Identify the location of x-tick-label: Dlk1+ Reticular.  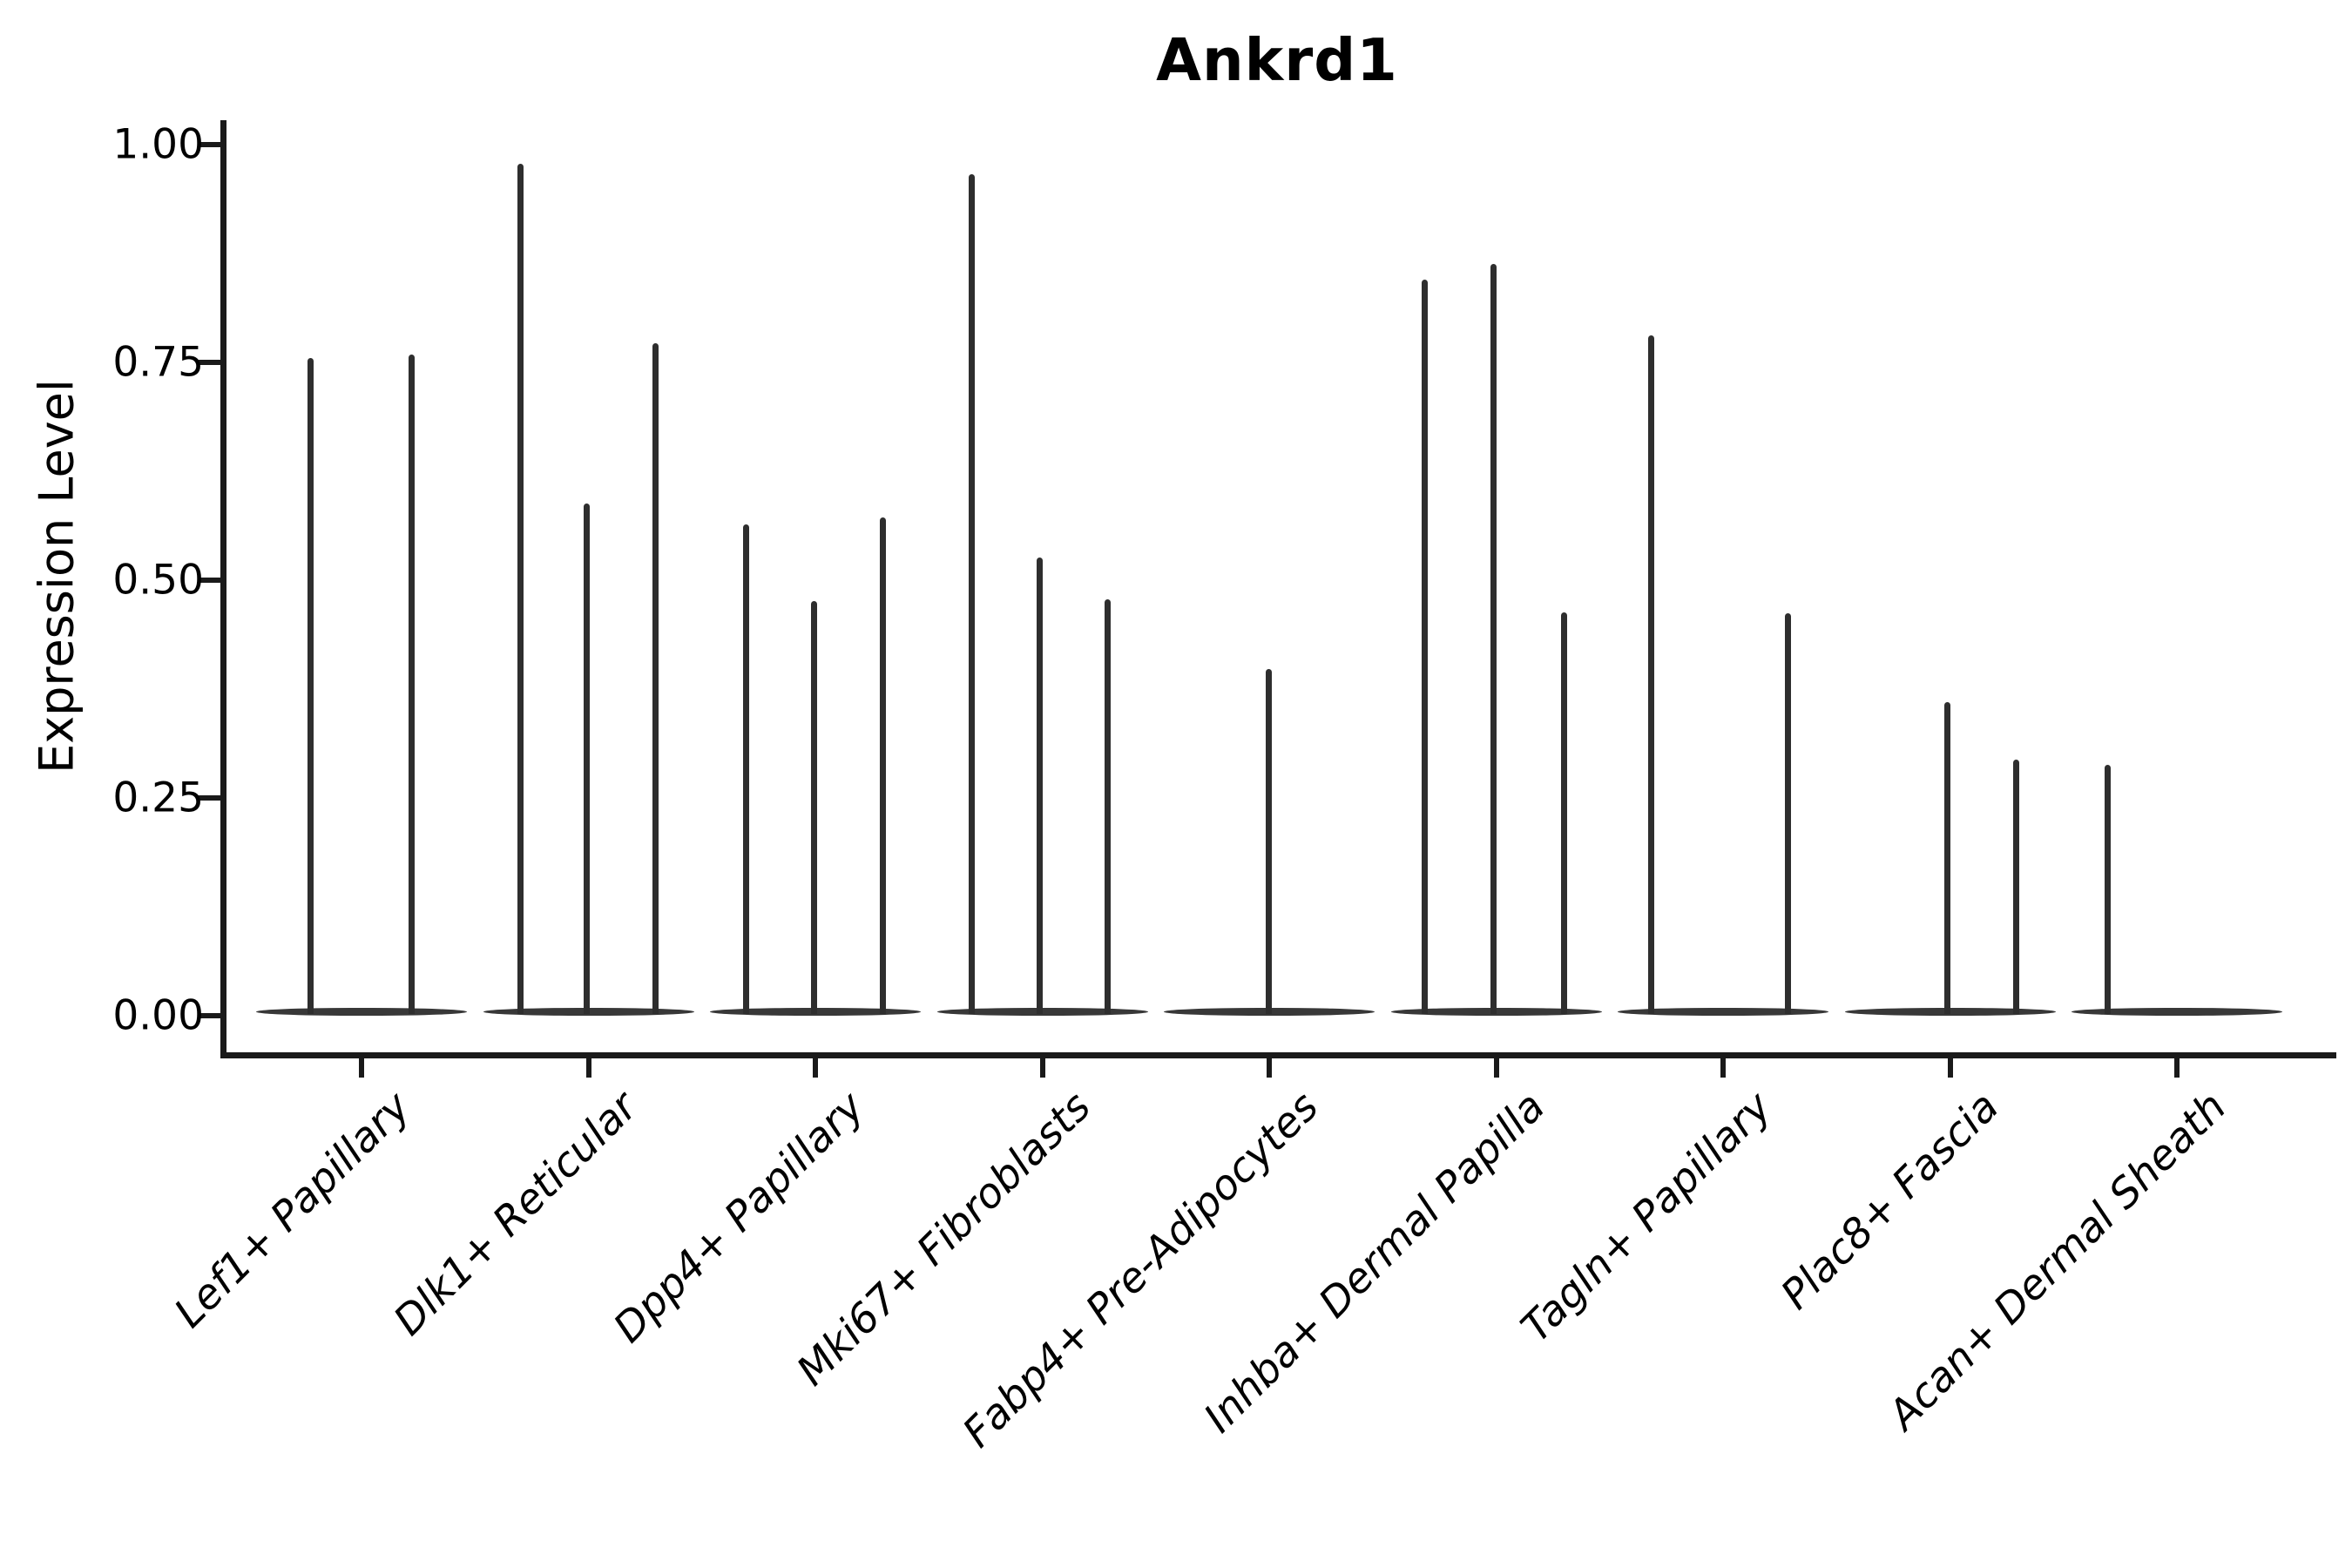
(515, 1214).